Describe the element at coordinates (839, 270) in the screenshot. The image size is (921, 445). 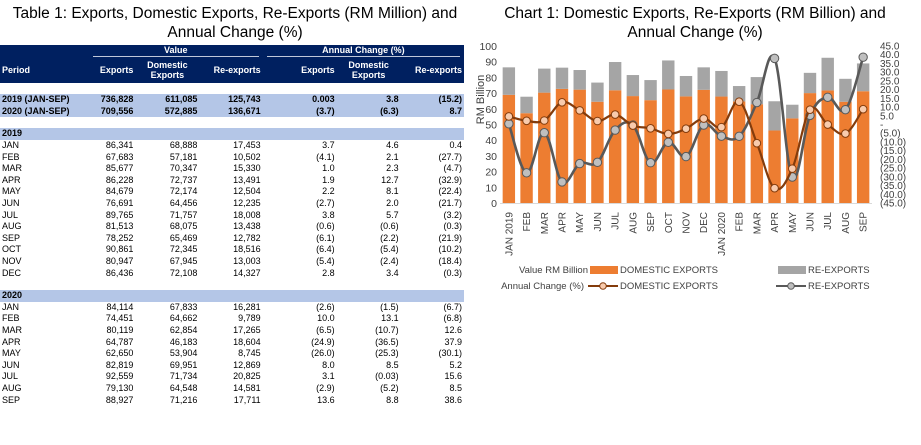
I see `legend-item-re-bar: RE-EXPORTS` at that location.